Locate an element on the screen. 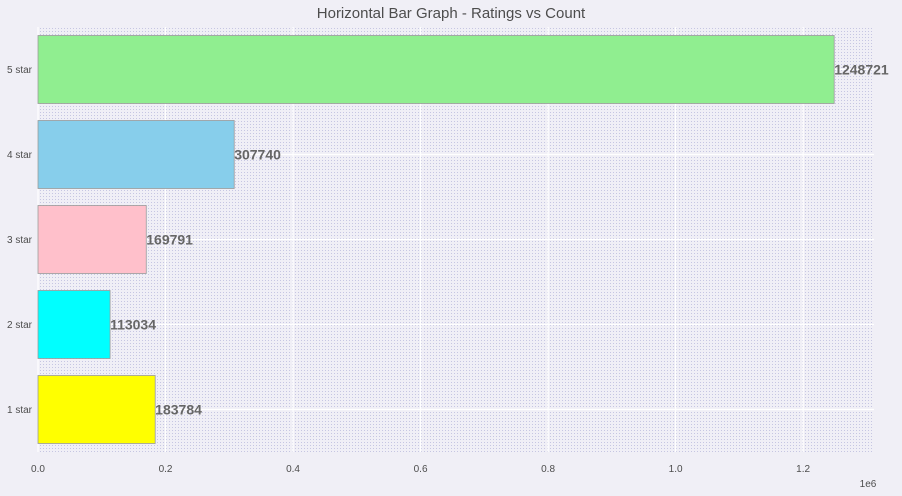  bar-3-star is located at coordinates (92, 239).